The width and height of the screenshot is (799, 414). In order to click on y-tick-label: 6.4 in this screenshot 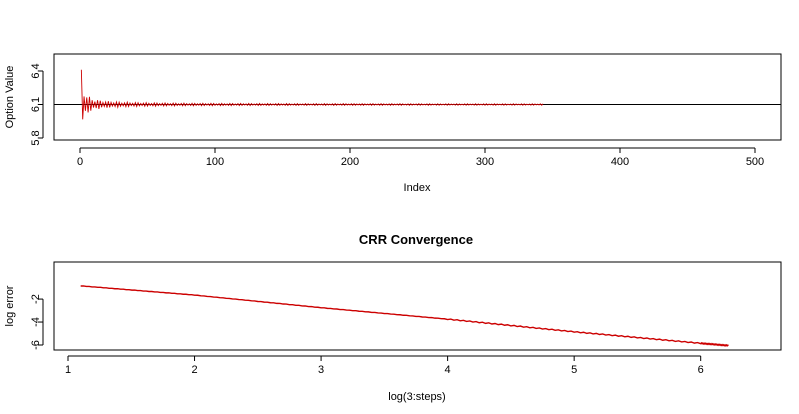, I will do `click(36, 70)`.